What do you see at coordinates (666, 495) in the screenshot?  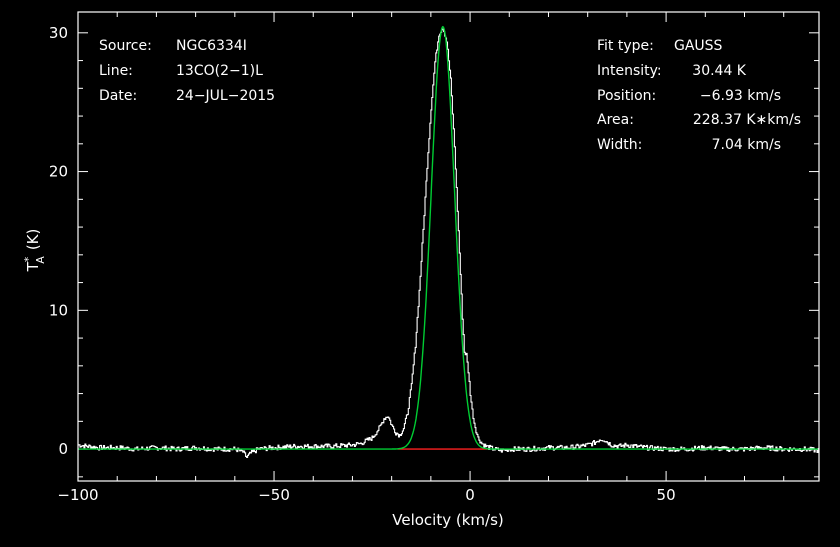 I see `x-tick-label: 50` at bounding box center [666, 495].